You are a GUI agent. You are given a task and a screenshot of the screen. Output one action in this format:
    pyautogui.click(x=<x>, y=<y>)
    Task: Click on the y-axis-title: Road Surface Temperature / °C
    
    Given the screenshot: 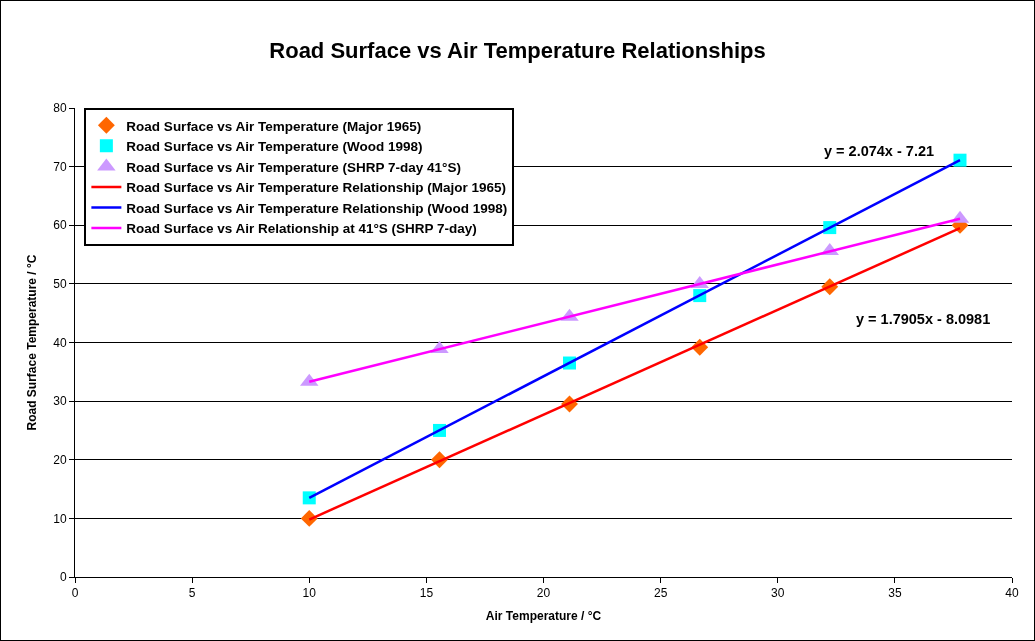 What is the action you would take?
    pyautogui.click(x=31, y=342)
    